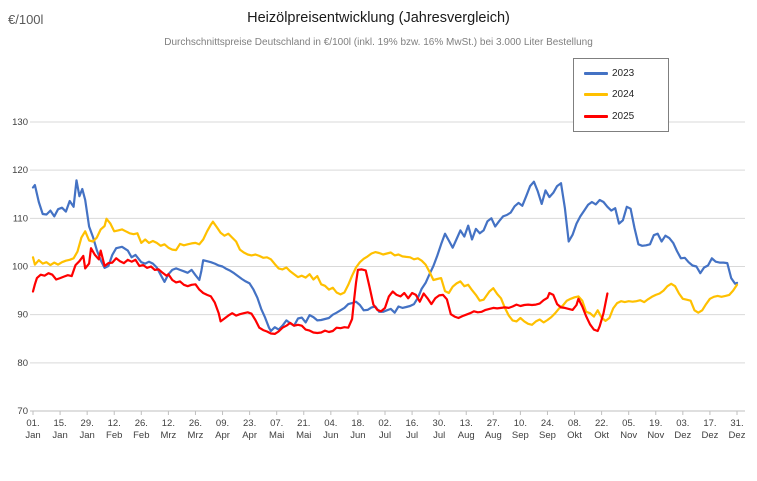 The height and width of the screenshot is (481, 757). What do you see at coordinates (466, 423) in the screenshot?
I see `x-tick-label-day: 13.` at bounding box center [466, 423].